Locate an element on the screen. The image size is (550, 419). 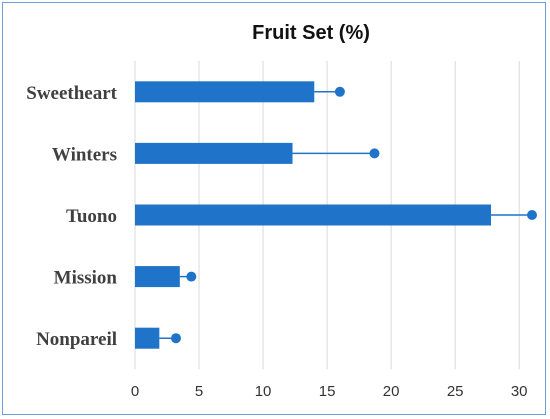
category-label-nonpareil: Nonpareil is located at coordinates (76, 339).